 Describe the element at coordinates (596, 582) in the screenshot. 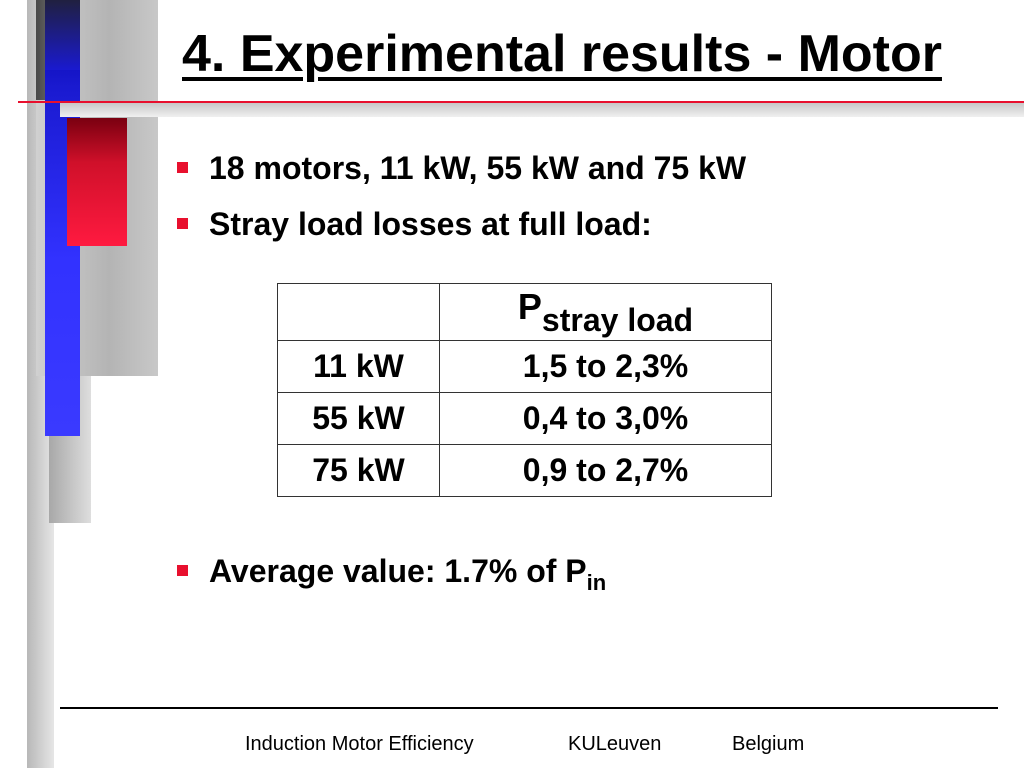

I see `average-subscript: in` at that location.